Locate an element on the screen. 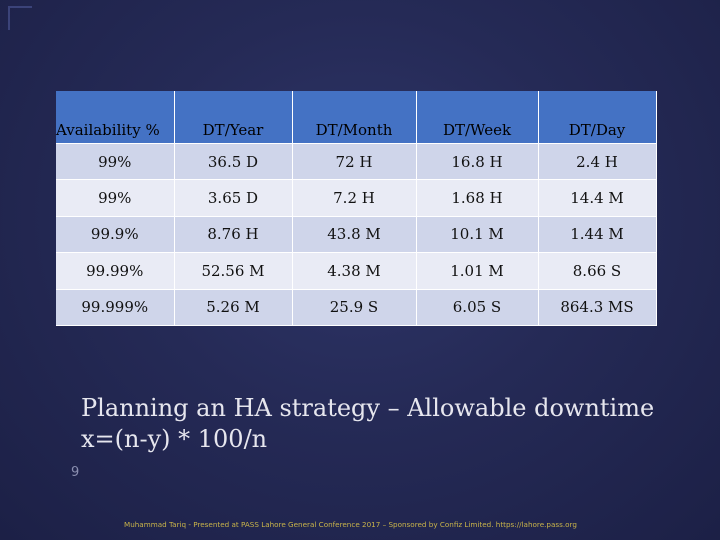 The height and width of the screenshot is (540, 720). table-cell: 52.56 M is located at coordinates (233, 271).